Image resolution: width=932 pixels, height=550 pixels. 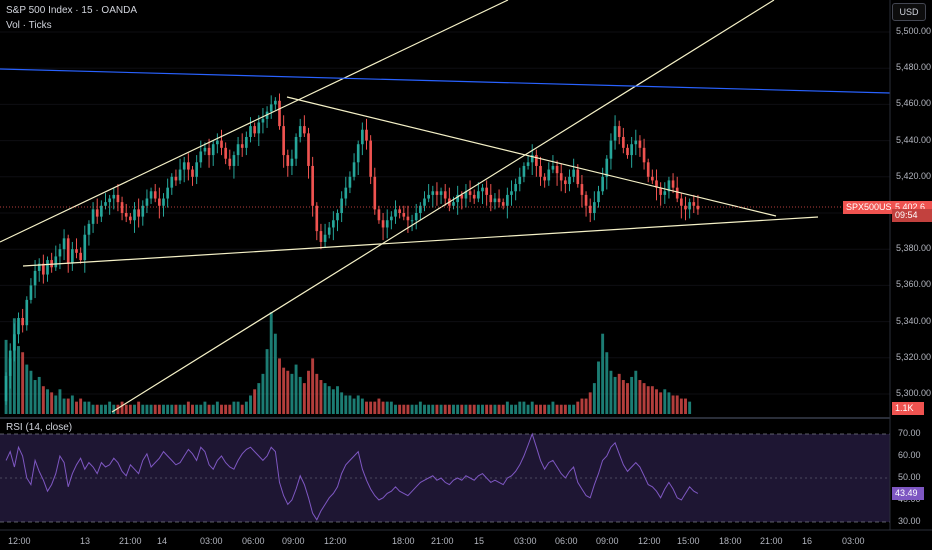 I want to click on symbol-title: S&P 500 Index · 15 · OANDA, so click(x=71, y=10).